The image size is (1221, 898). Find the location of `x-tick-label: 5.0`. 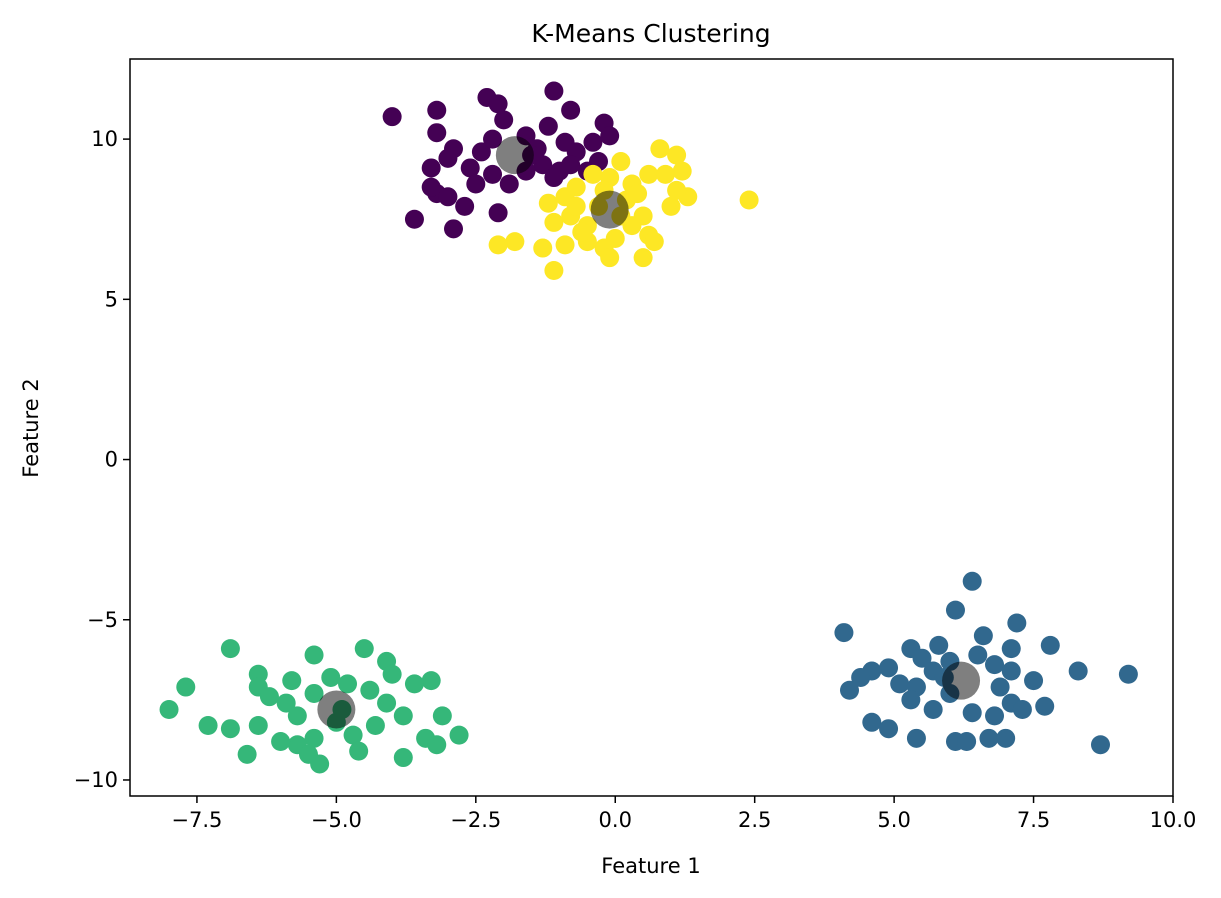

x-tick-label: 5.0 is located at coordinates (893, 820).